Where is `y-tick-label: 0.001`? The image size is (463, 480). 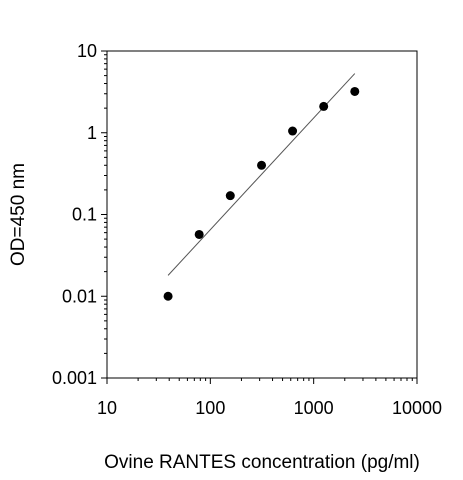
y-tick-label: 0.001 is located at coordinates (74, 378).